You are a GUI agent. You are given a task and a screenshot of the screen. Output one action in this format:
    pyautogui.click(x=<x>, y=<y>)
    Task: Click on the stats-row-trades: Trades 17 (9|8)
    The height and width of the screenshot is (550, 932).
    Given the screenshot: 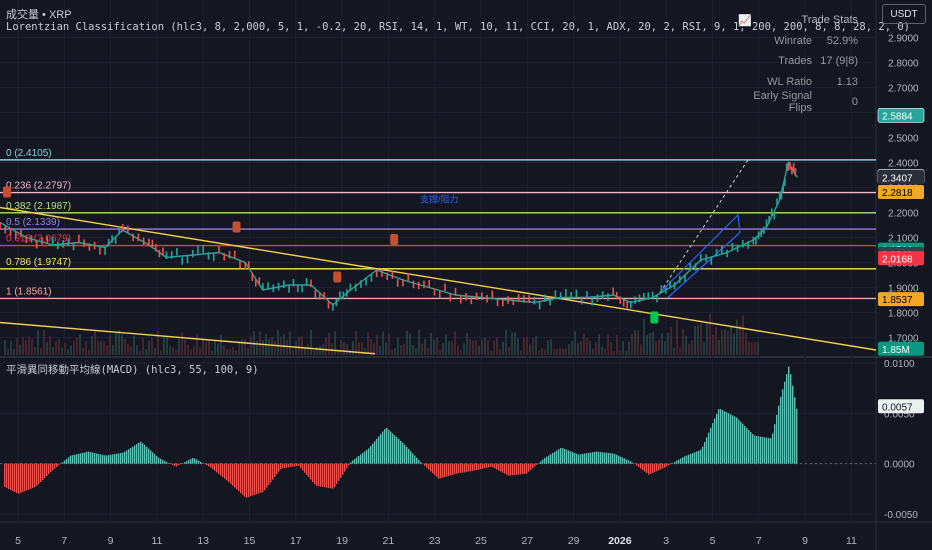 What is the action you would take?
    pyautogui.click(x=818, y=61)
    